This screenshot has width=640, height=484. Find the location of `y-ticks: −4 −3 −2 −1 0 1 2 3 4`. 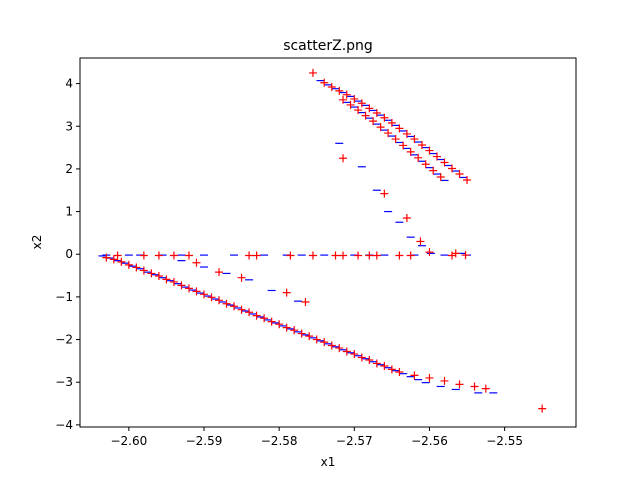

y-ticks: −4 −3 −2 −1 0 1 2 3 4 is located at coordinates (67, 254).